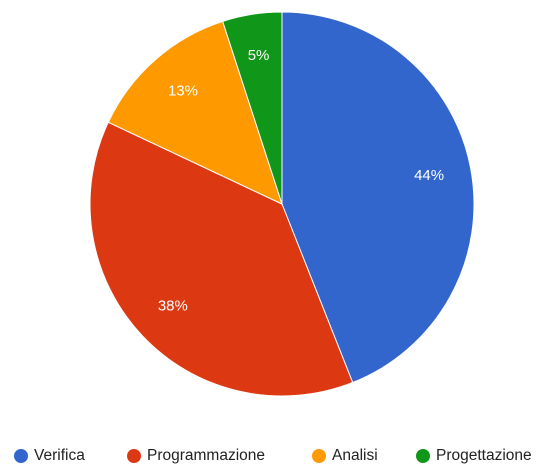 This screenshot has width=559, height=474. I want to click on pie-label-analisi: 13%, so click(183, 91).